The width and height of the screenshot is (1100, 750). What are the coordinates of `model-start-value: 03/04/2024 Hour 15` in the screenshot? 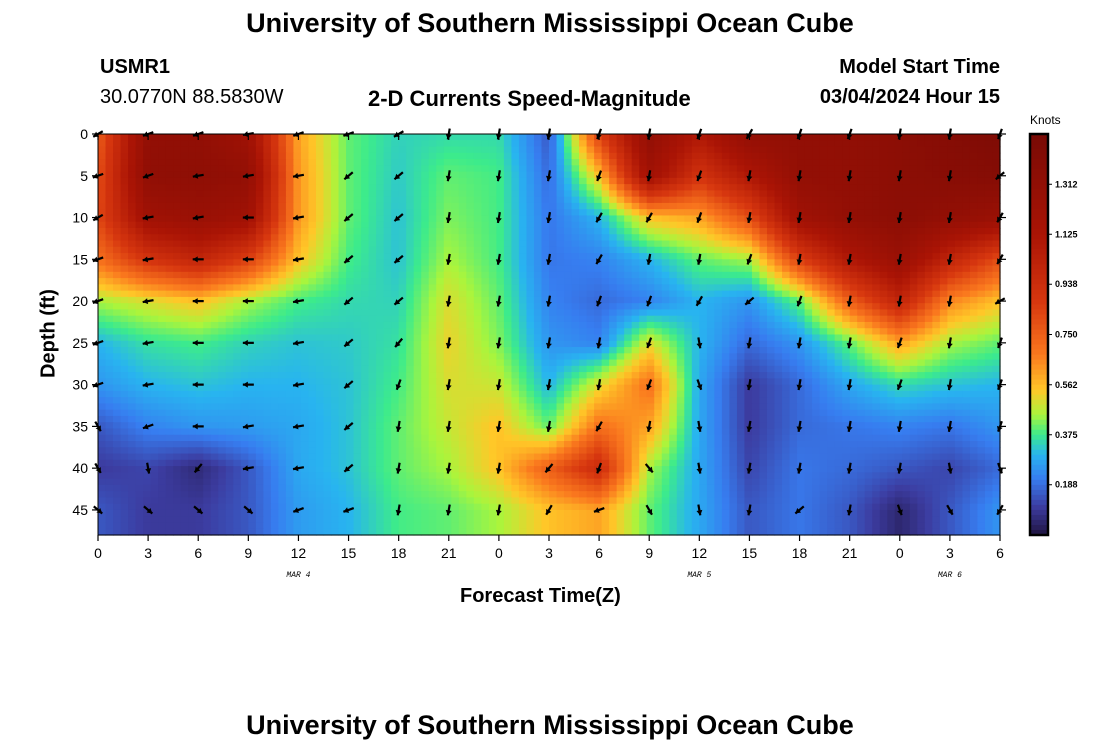 It's located at (909, 97).